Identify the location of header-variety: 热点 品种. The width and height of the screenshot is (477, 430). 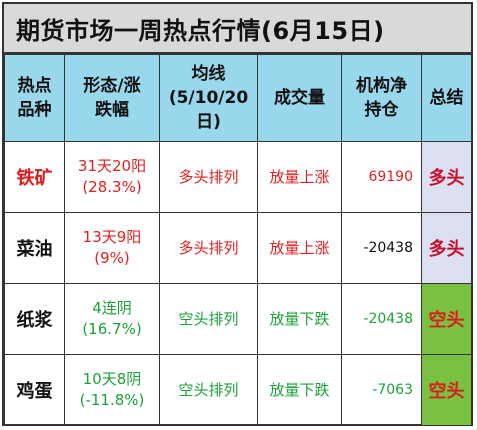
(34, 98).